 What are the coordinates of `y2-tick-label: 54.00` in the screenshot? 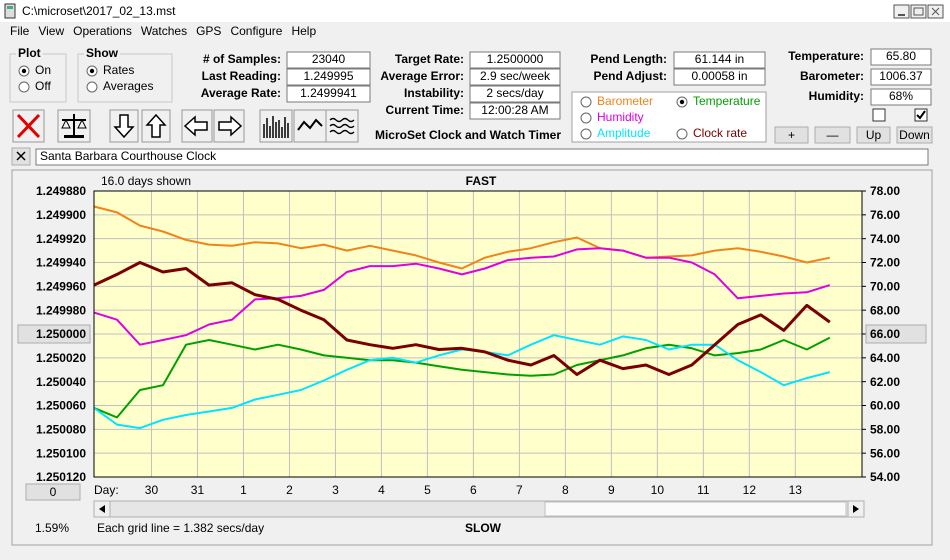 It's located at (885, 477).